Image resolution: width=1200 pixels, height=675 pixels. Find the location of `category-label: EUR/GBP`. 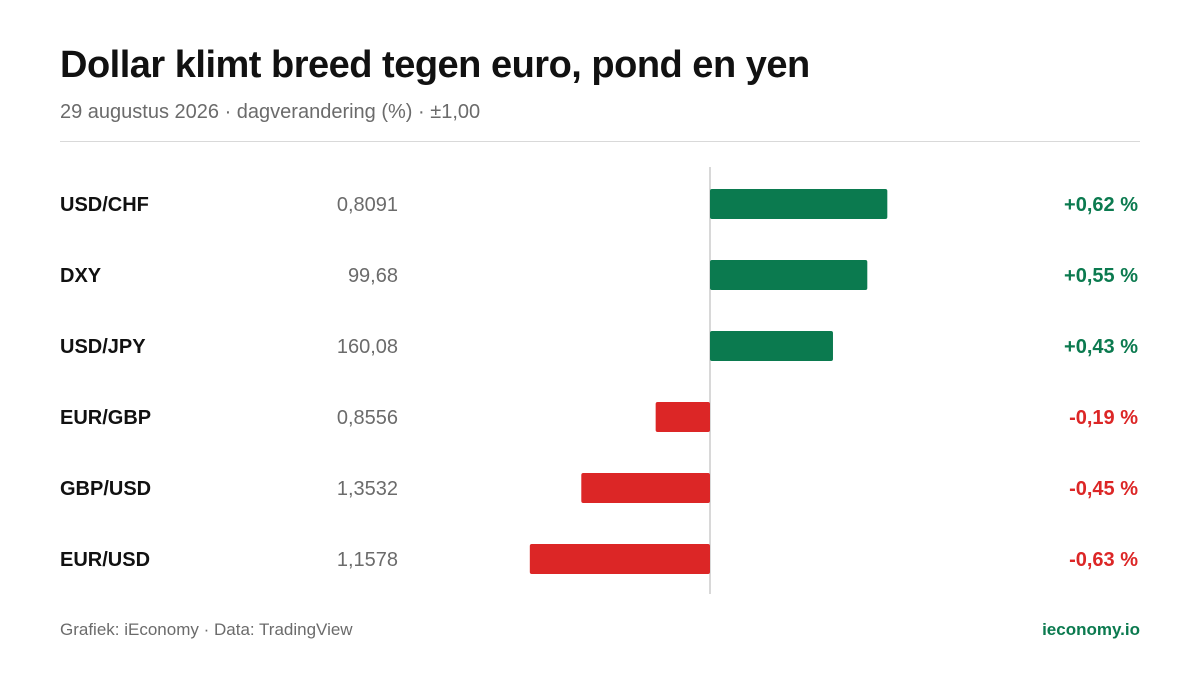

category-label: EUR/GBP is located at coordinates (105, 418).